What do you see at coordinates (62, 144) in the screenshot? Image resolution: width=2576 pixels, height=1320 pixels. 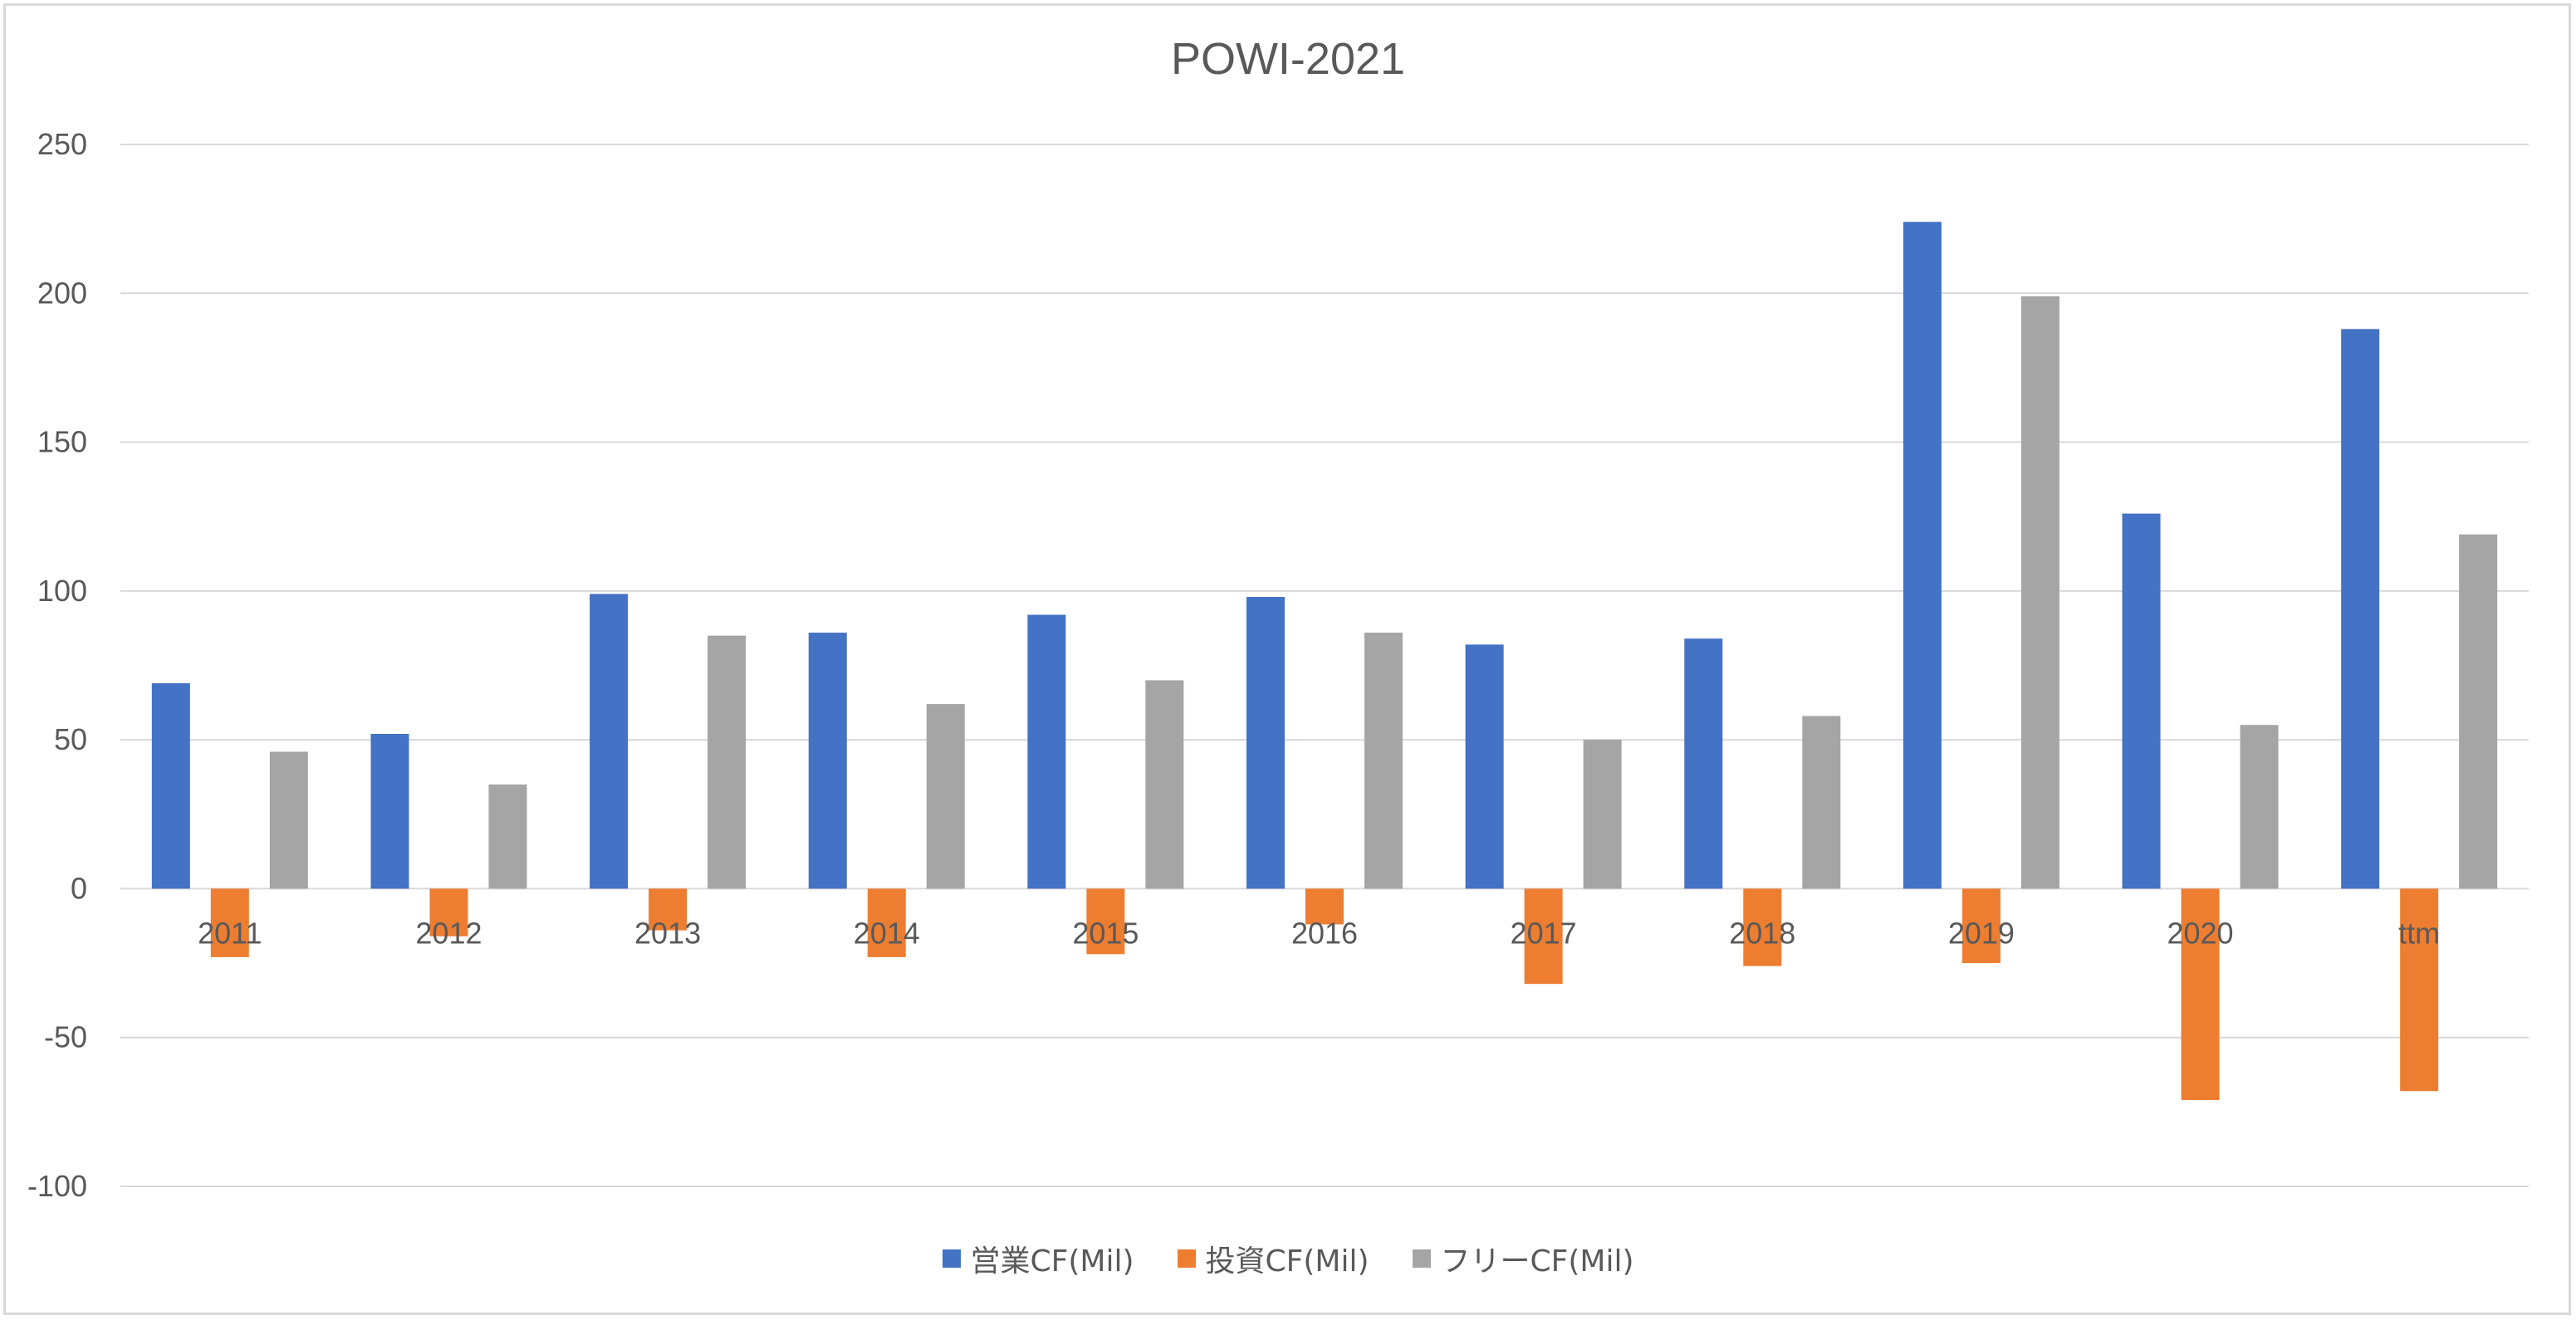 I see `y-tick-label: 250` at bounding box center [62, 144].